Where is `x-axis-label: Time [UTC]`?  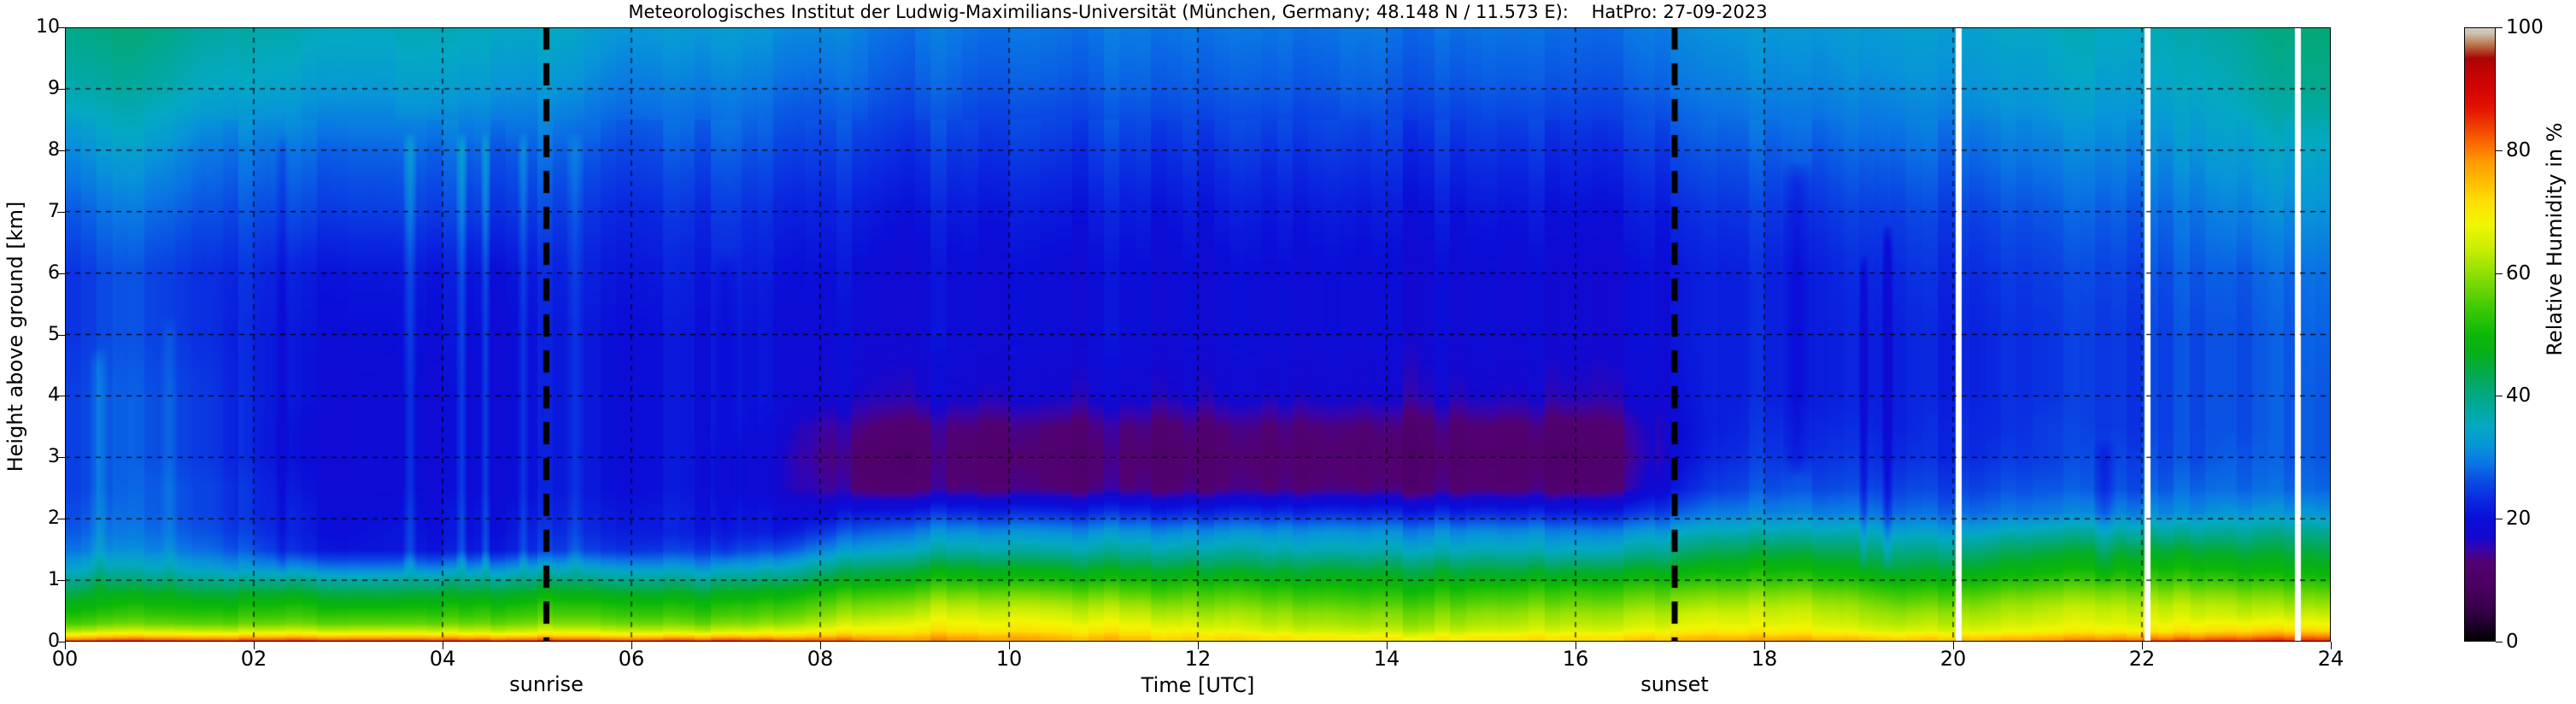
x-axis-label: Time [UTC] is located at coordinates (1198, 685).